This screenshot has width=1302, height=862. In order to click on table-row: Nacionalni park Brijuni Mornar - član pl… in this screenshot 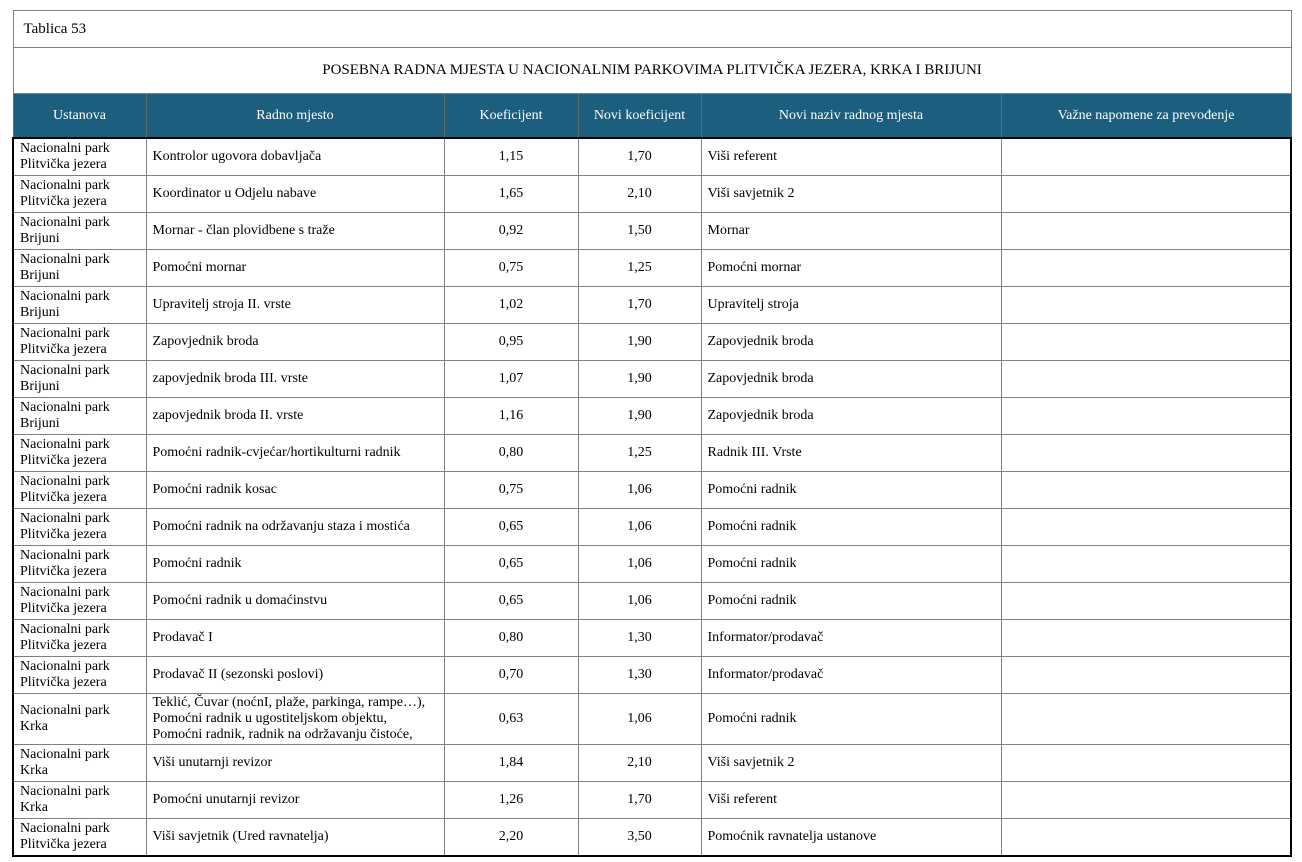, I will do `click(652, 231)`.